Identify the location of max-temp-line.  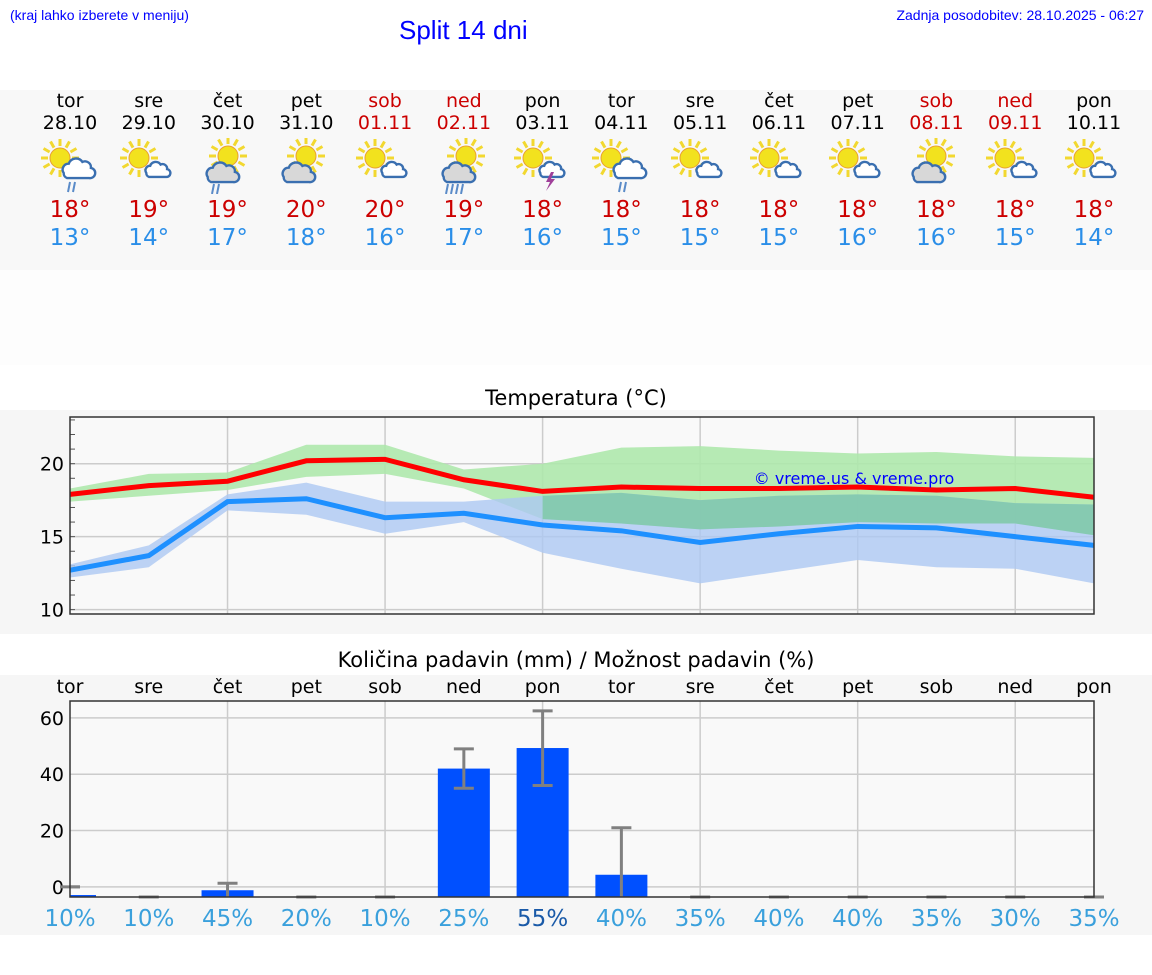
(582, 478).